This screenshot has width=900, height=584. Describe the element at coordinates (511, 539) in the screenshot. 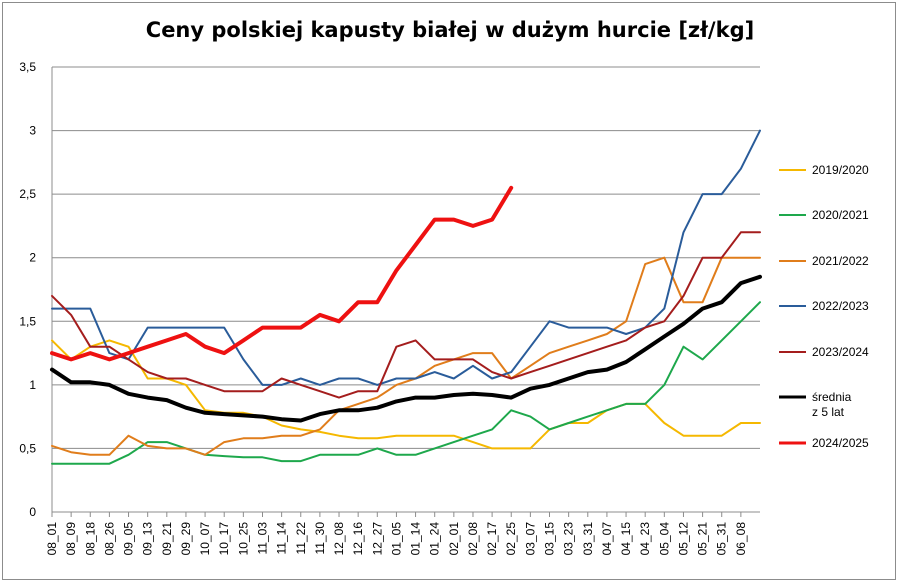

I see `x-tick-label: 02_25` at that location.